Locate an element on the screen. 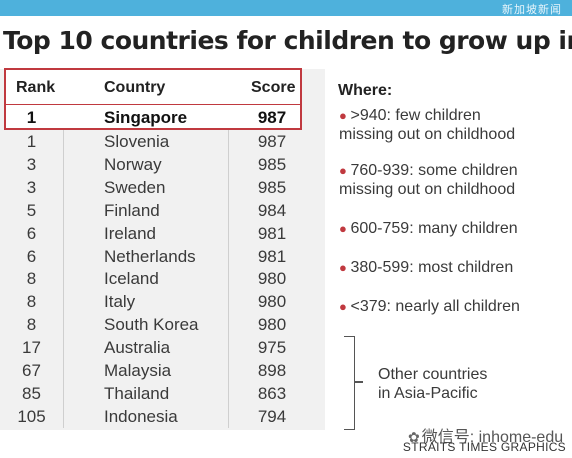 This screenshot has height=458, width=572. legend-line-1: >940: few children is located at coordinates (415, 115).